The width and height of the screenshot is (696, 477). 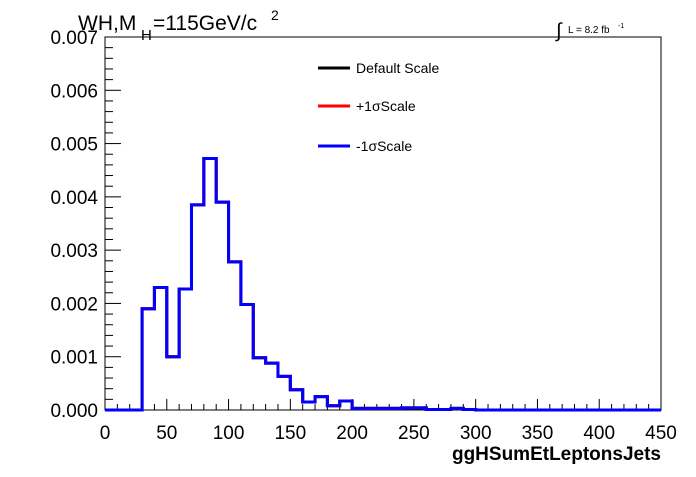 What do you see at coordinates (275, 15) in the screenshot?
I see `chart-title-superscript: 2` at bounding box center [275, 15].